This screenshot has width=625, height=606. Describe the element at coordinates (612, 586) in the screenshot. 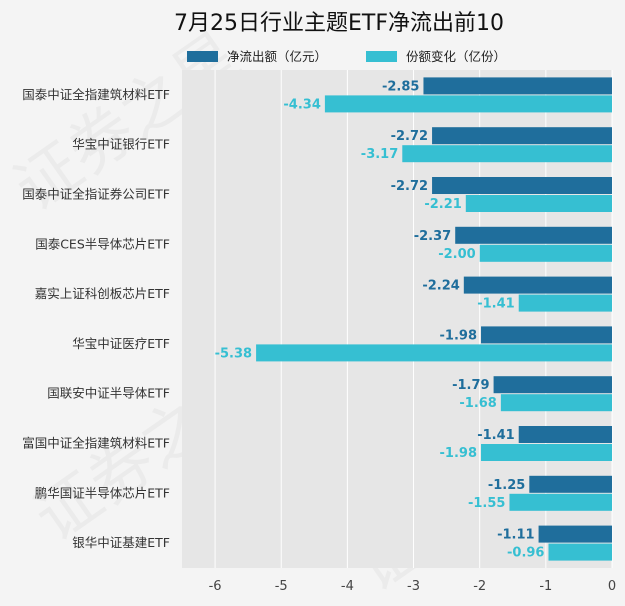

I see `x-tick-label: 0` at that location.